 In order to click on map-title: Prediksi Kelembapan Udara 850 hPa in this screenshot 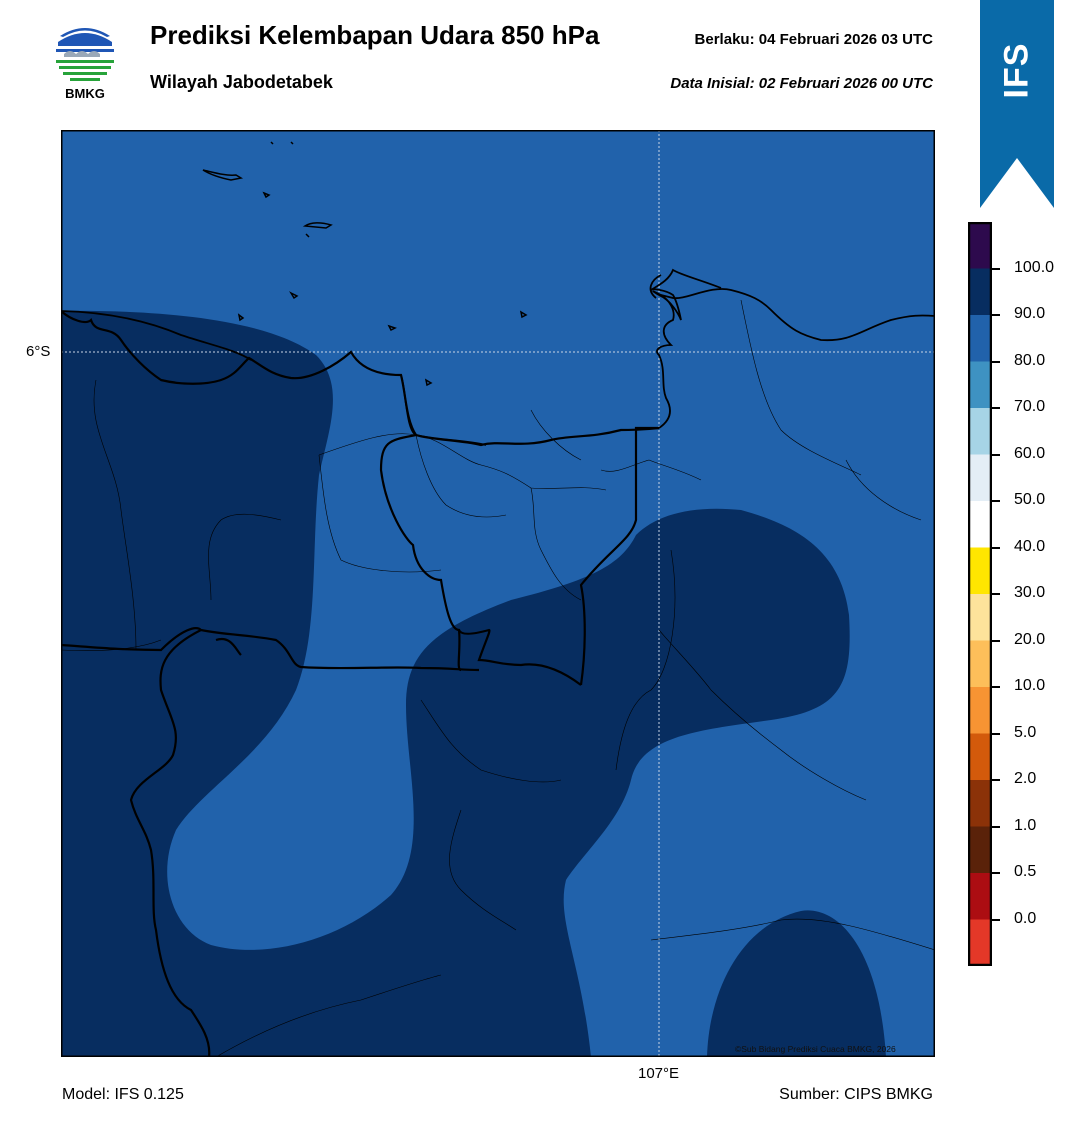, I will do `click(375, 35)`.